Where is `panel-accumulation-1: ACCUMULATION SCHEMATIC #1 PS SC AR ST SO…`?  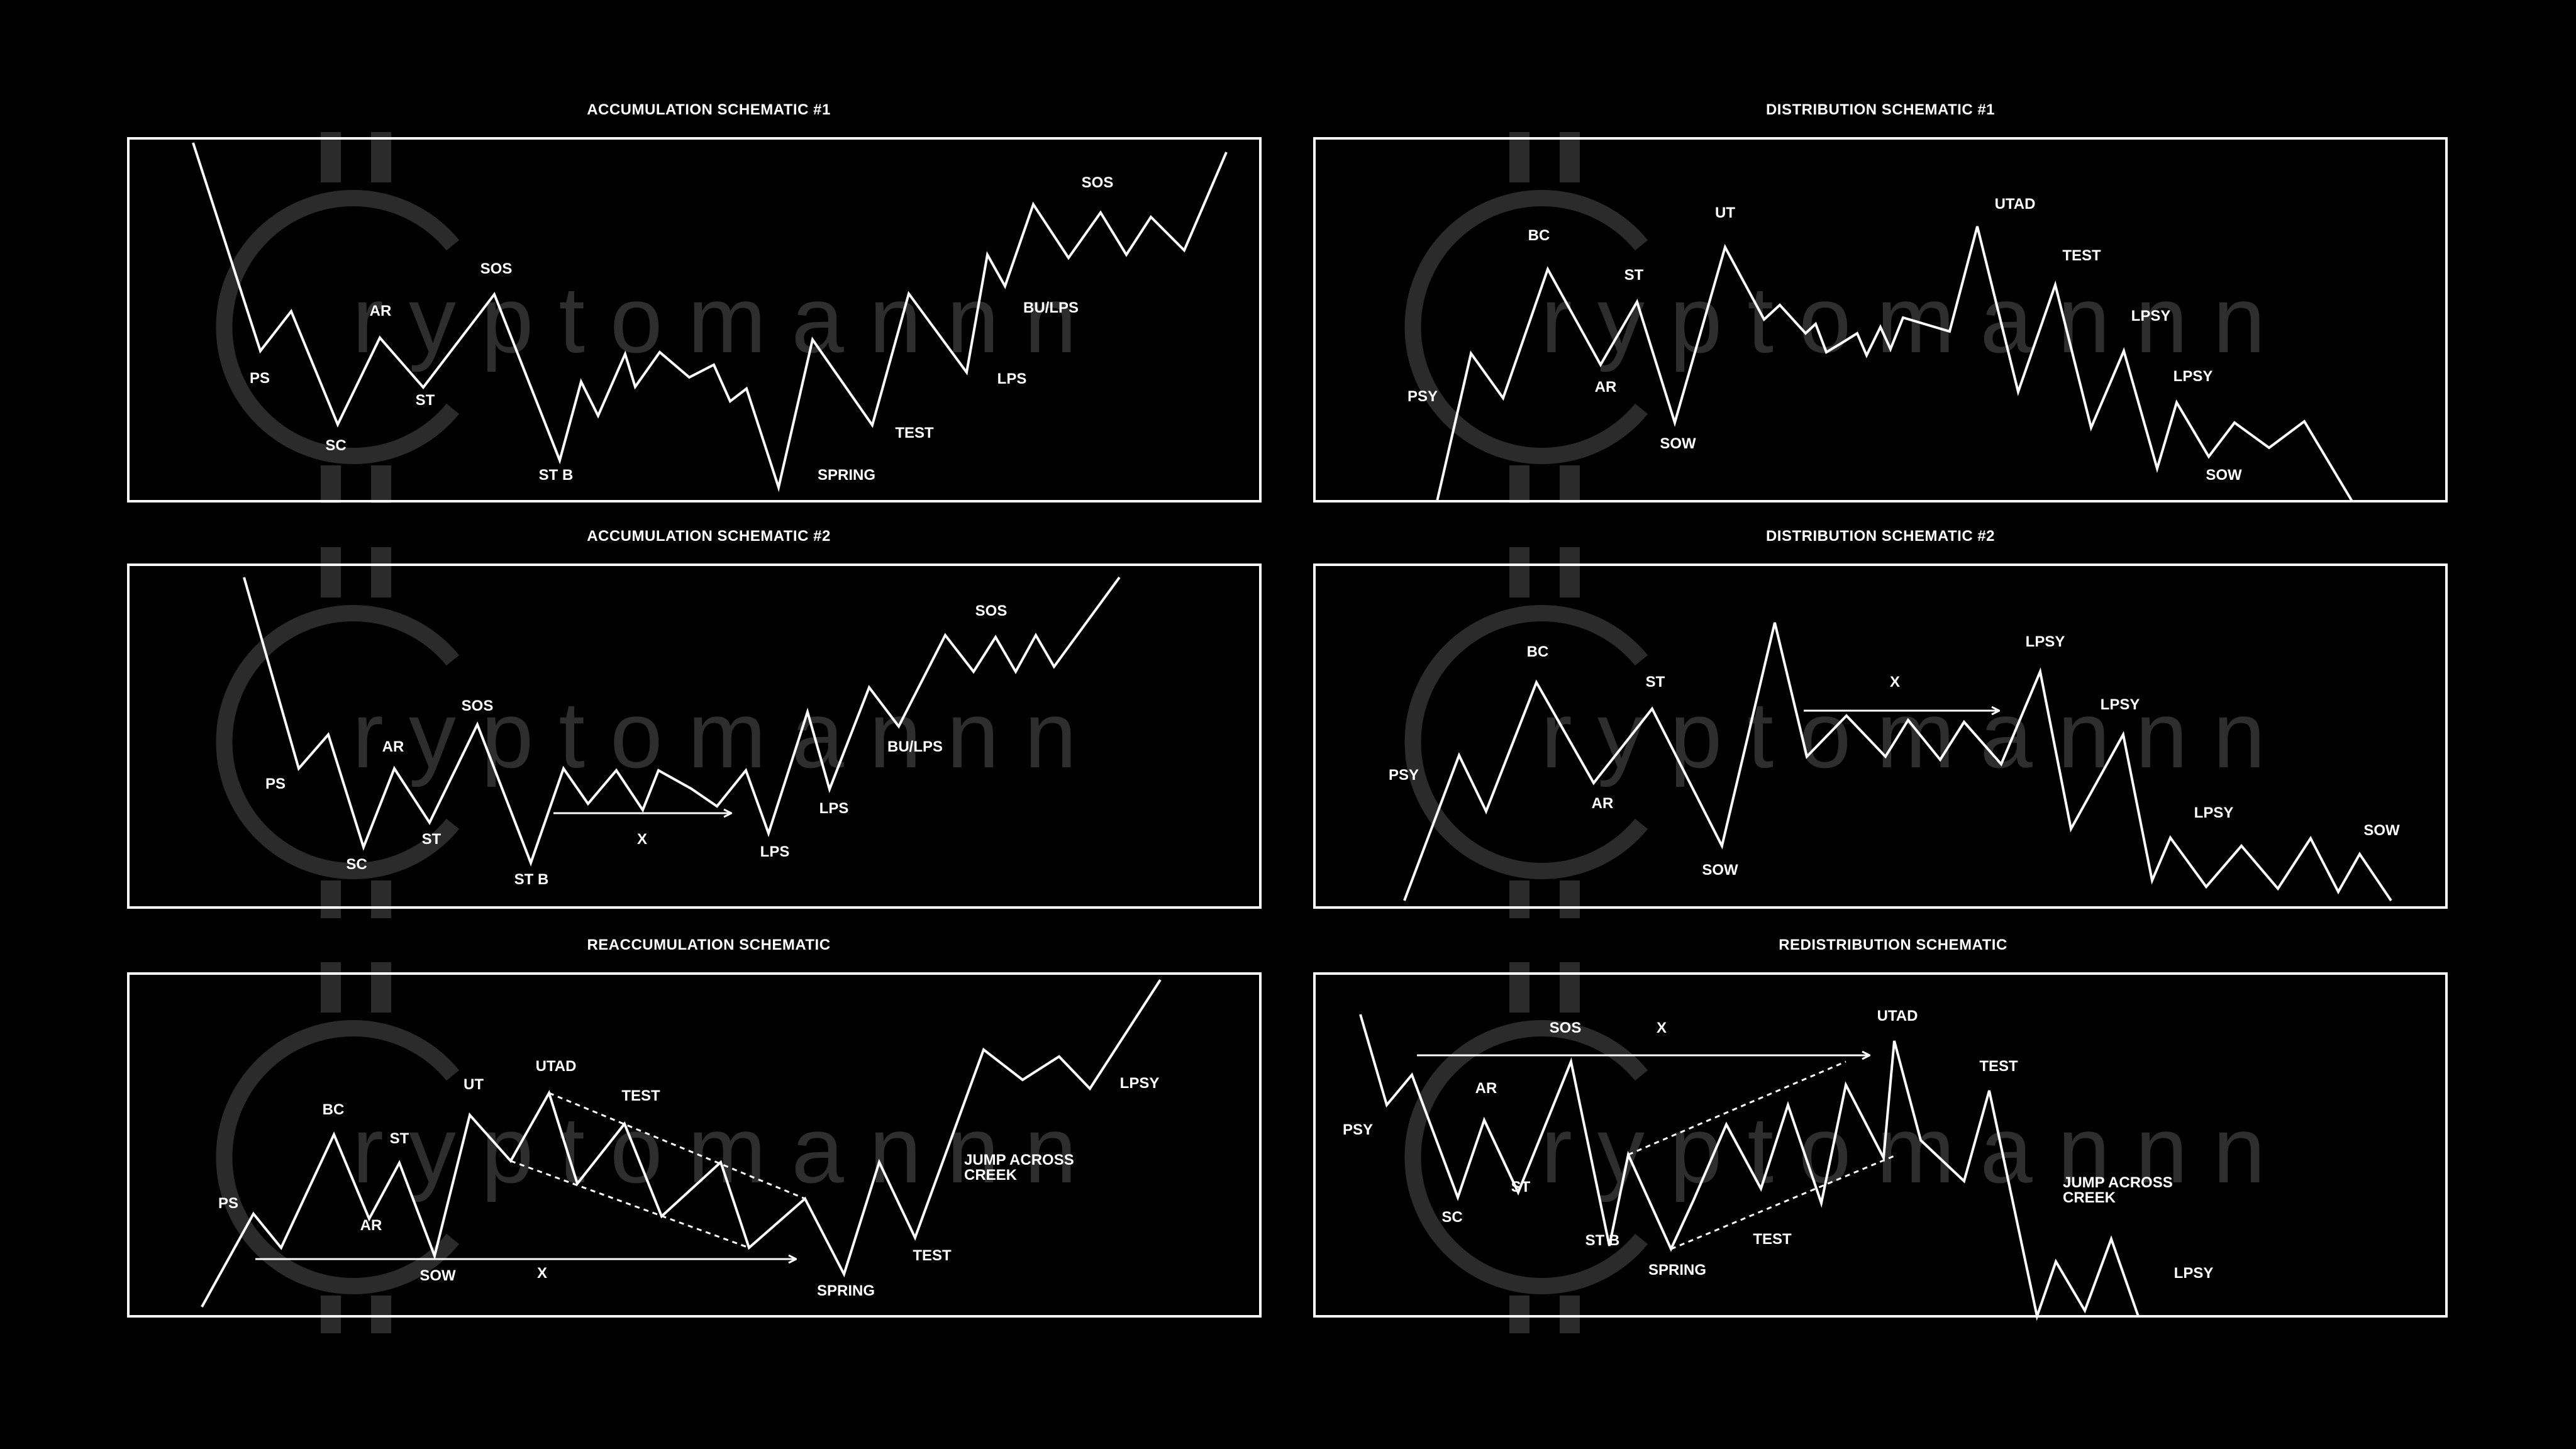 panel-accumulation-1: ACCUMULATION SCHEMATIC #1 PS SC AR ST SO… is located at coordinates (694, 301).